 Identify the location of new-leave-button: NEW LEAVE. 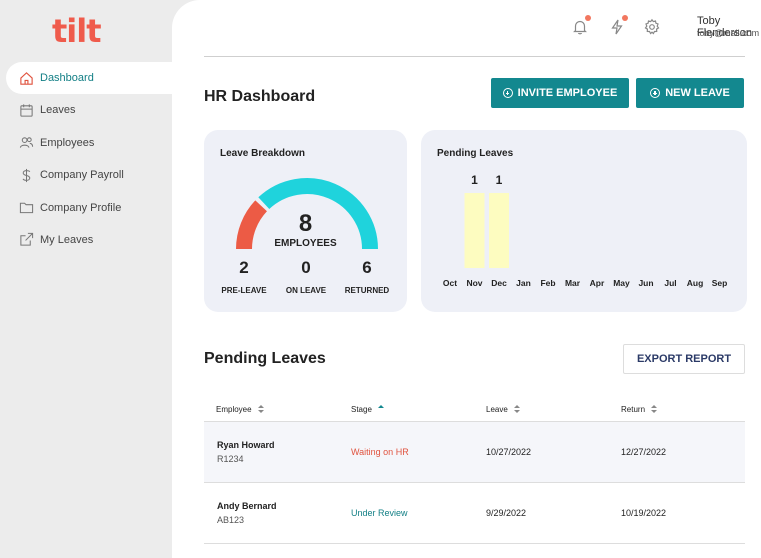
(690, 93).